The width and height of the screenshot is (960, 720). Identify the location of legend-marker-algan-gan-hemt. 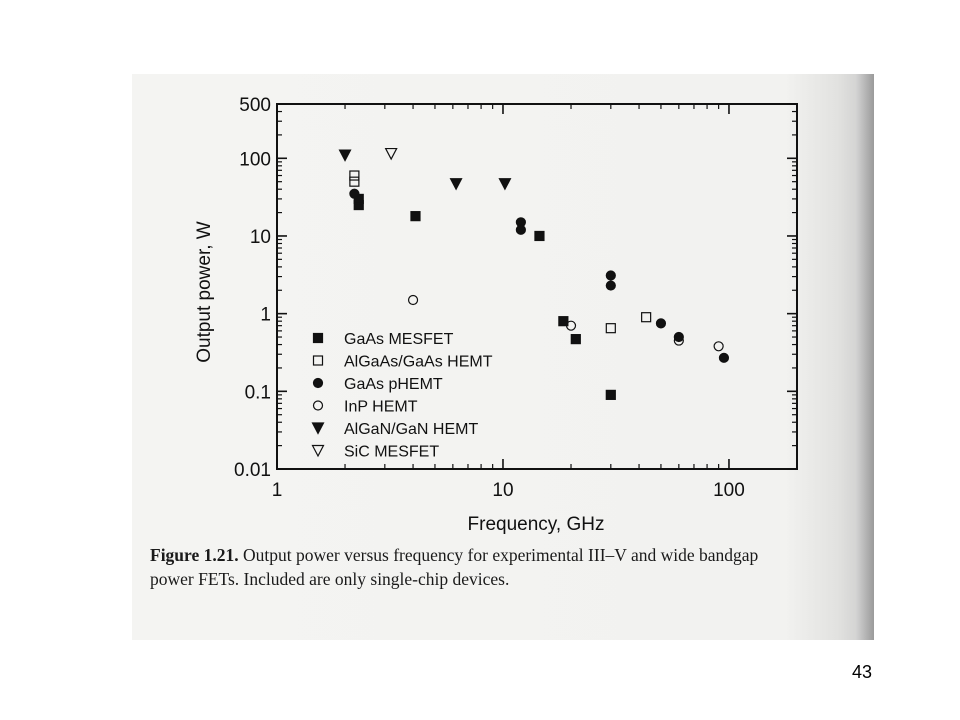
(318, 428).